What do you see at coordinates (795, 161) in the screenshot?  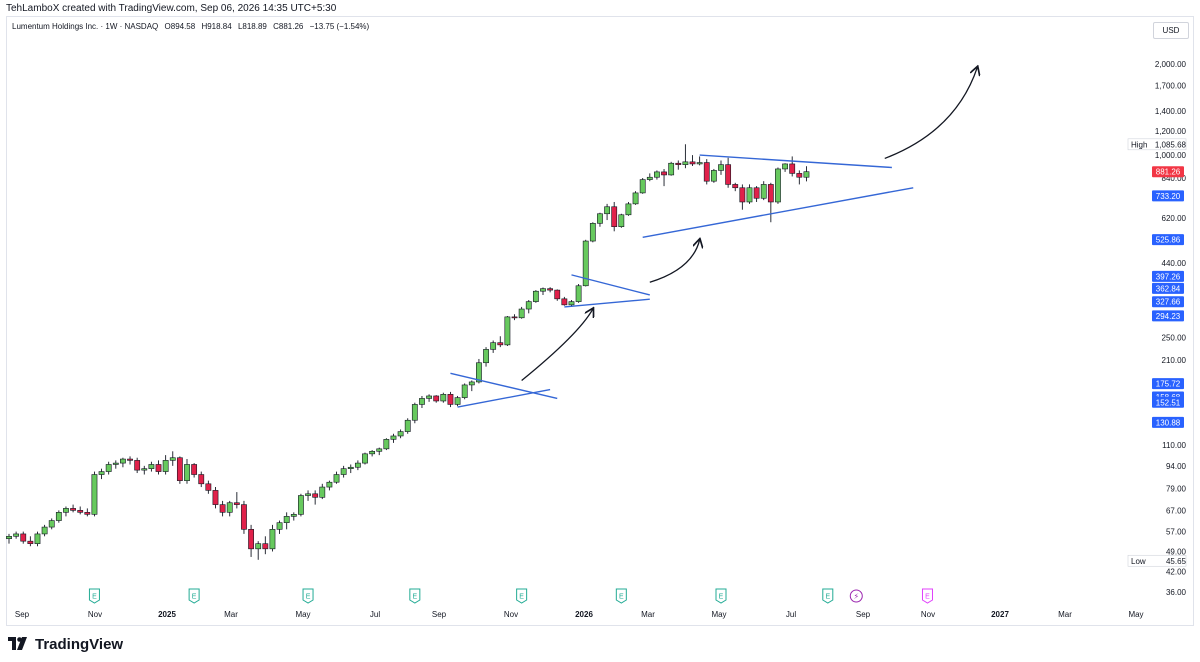 I see `triangle-upper` at bounding box center [795, 161].